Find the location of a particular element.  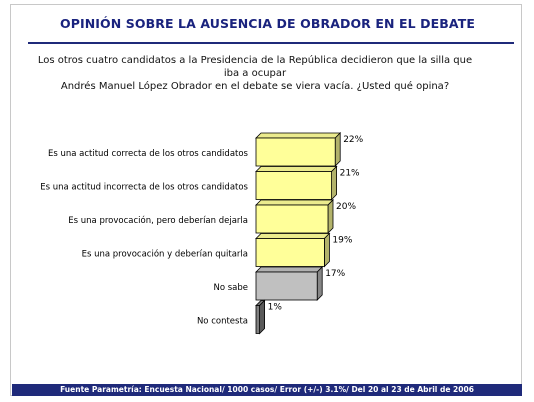

value-label-2: 20% is located at coordinates (346, 207).